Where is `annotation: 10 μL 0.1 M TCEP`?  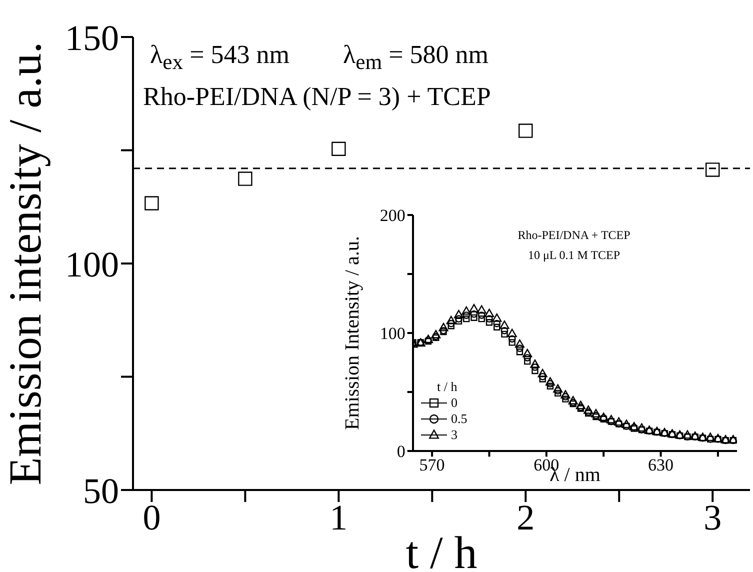 annotation: 10 μL 0.1 M TCEP is located at coordinates (574, 255).